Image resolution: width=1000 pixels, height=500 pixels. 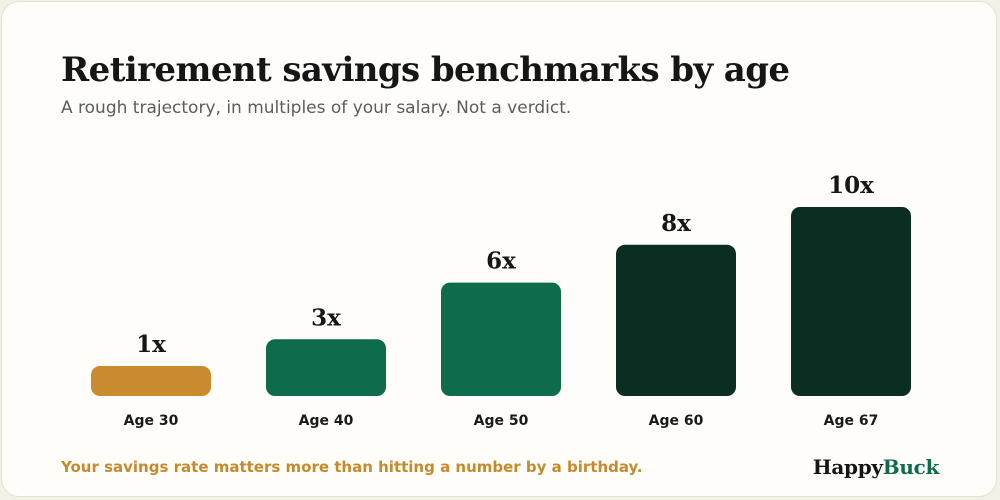 I want to click on x-tick-label: Age 50, so click(x=501, y=421).